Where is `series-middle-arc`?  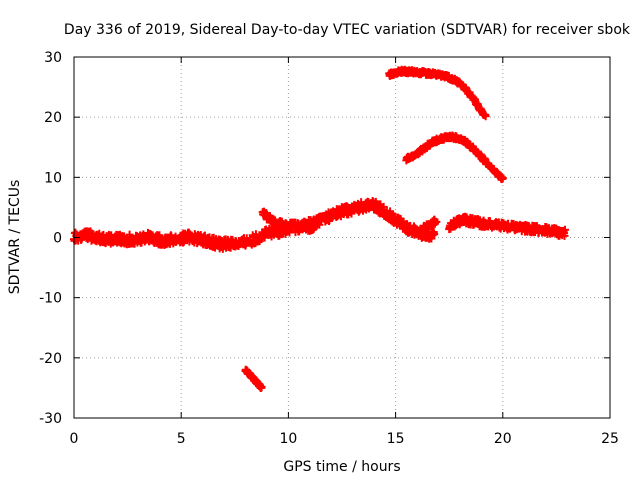
series-middle-arc is located at coordinates (454, 157).